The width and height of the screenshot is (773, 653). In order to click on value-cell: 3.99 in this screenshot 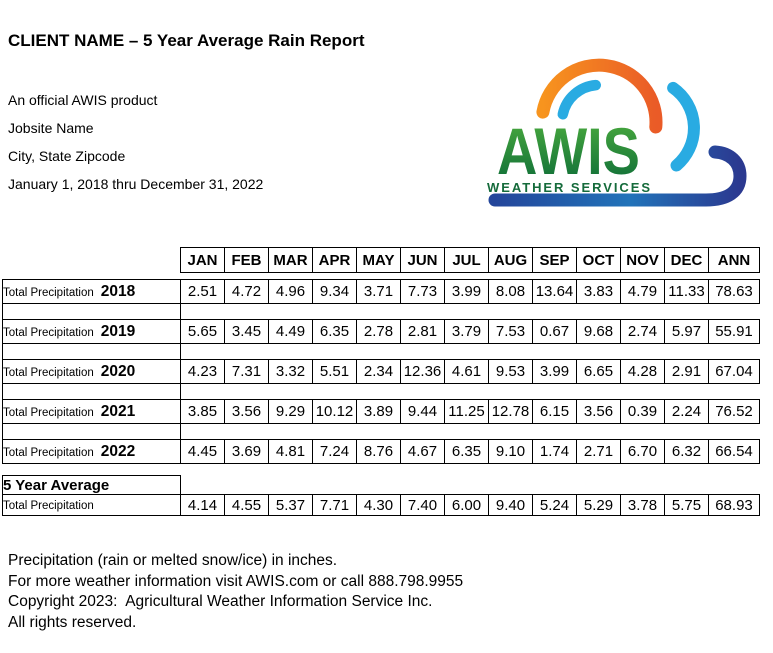, I will do `click(466, 291)`.